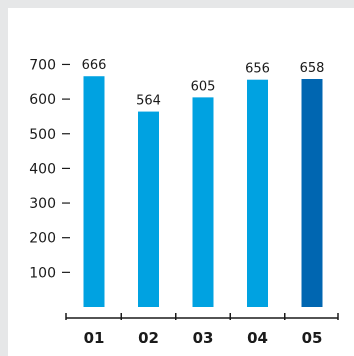  I want to click on data-label-05: 658, so click(312, 68).